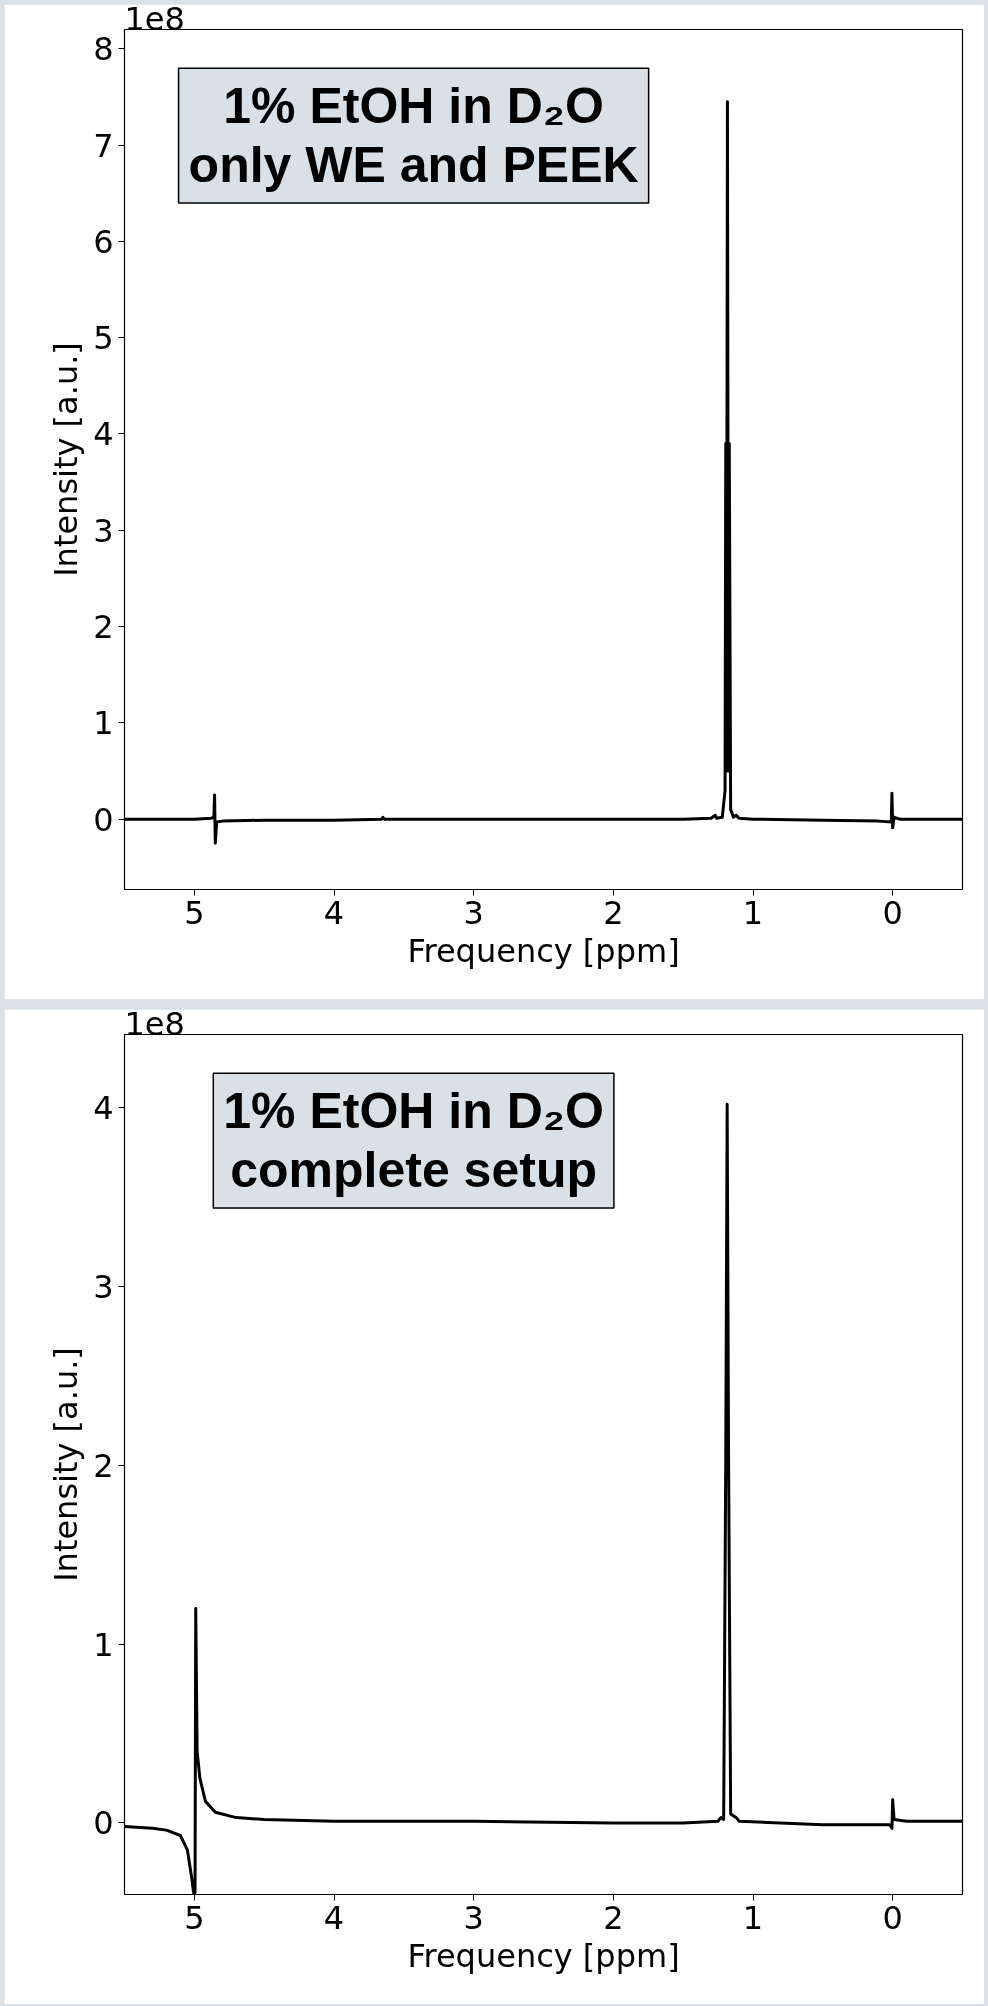 This screenshot has width=988, height=2006. Describe the element at coordinates (103, 145) in the screenshot. I see `y-tick-label: 7` at that location.